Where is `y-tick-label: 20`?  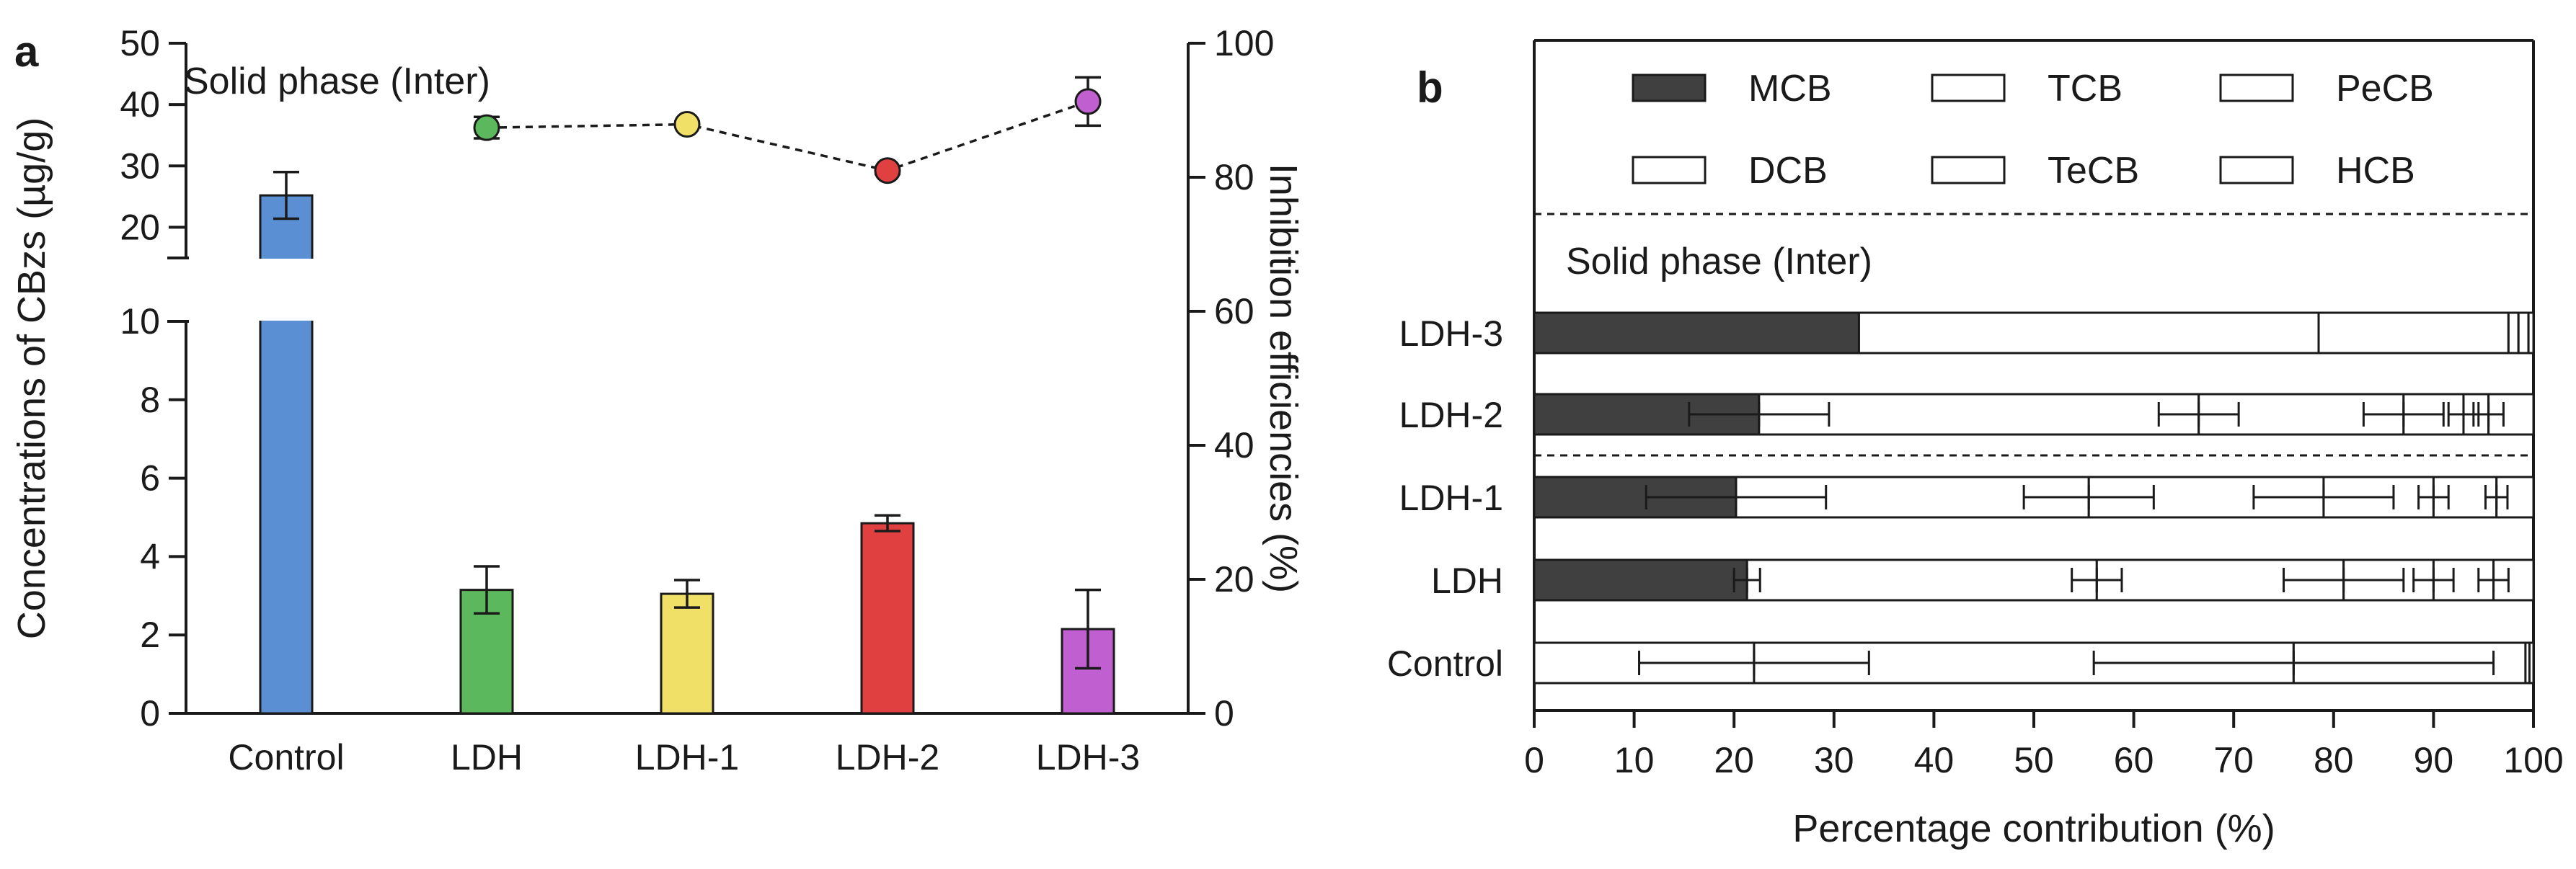
y-tick-label: 20 is located at coordinates (140, 227).